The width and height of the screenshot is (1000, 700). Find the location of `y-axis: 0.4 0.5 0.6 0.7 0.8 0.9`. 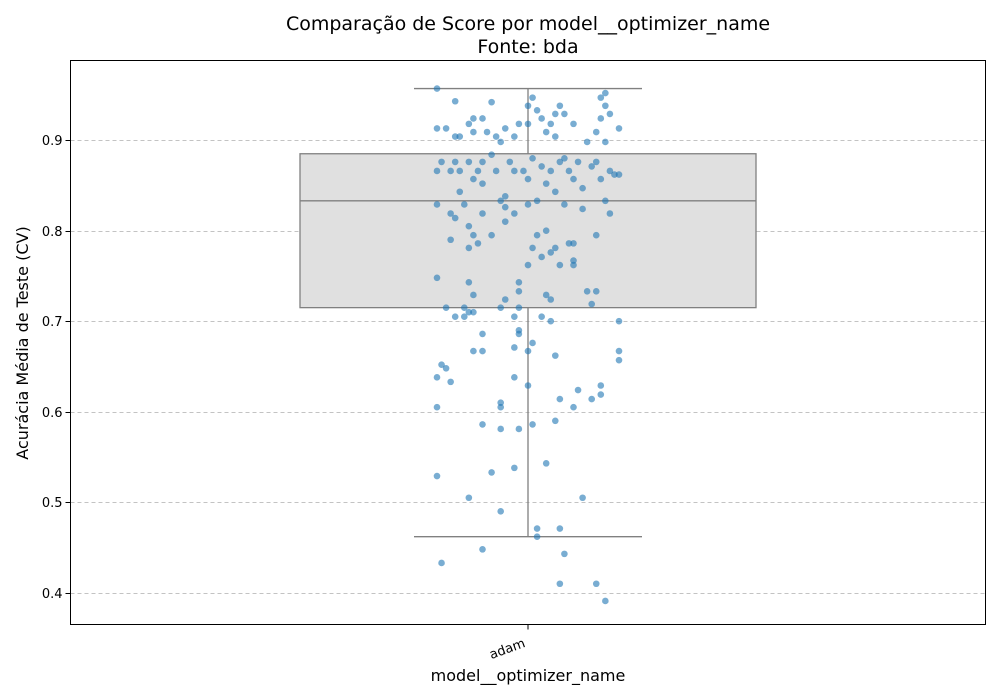

y-axis: 0.4 0.5 0.6 0.7 0.8 0.9 is located at coordinates (56, 368).